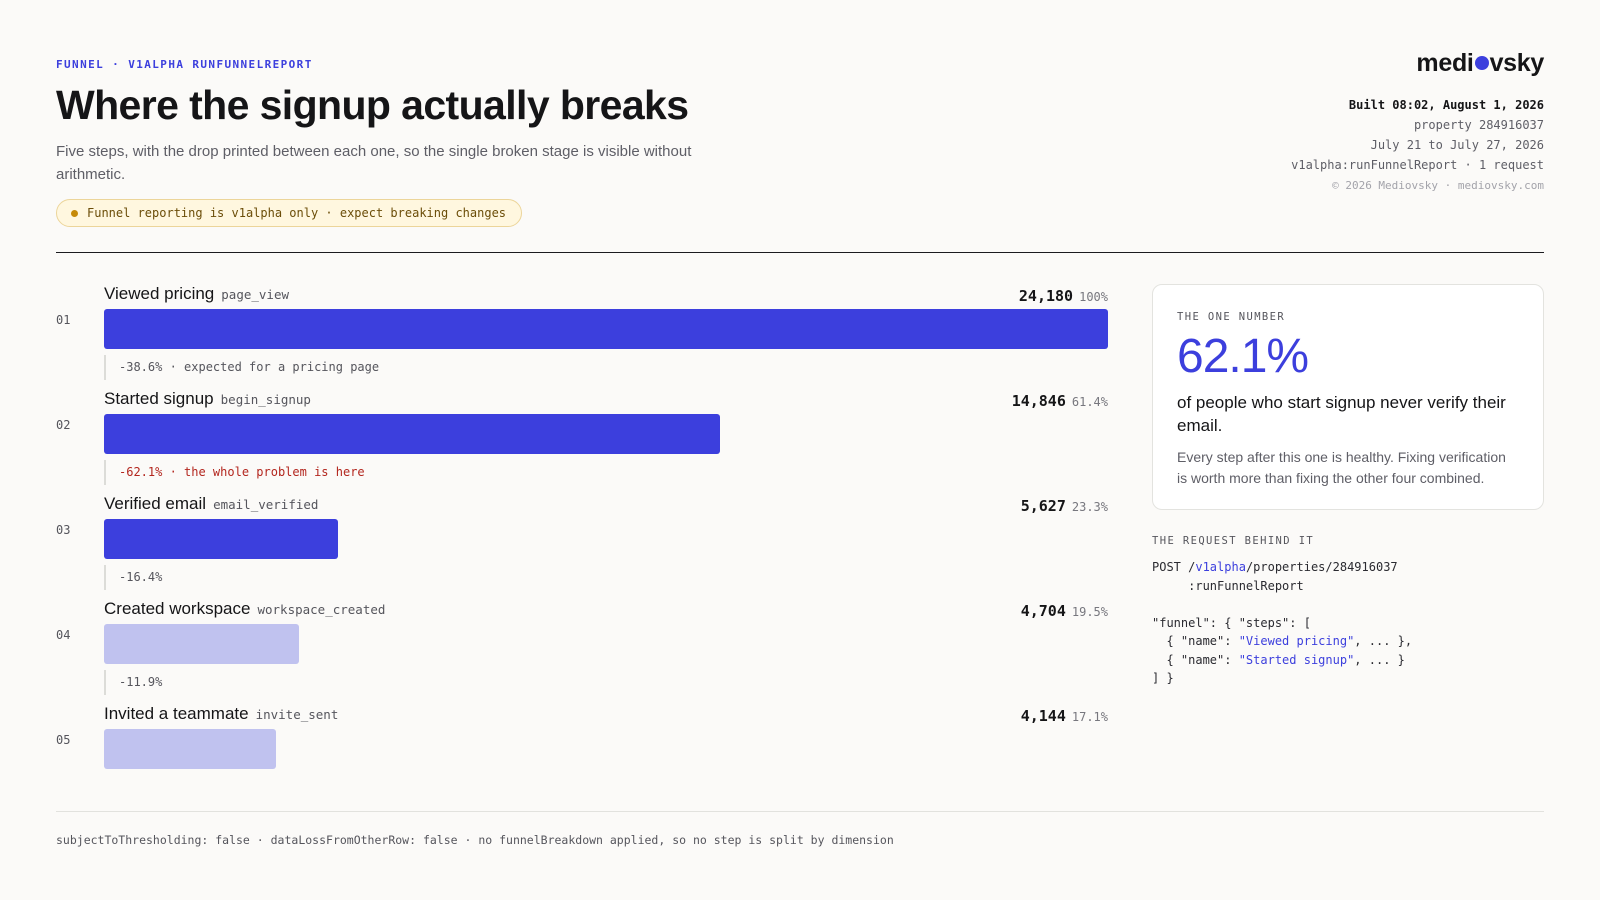 The image size is (1600, 900). I want to click on build-time: Built 08:02, August 1, 2026, so click(1446, 105).